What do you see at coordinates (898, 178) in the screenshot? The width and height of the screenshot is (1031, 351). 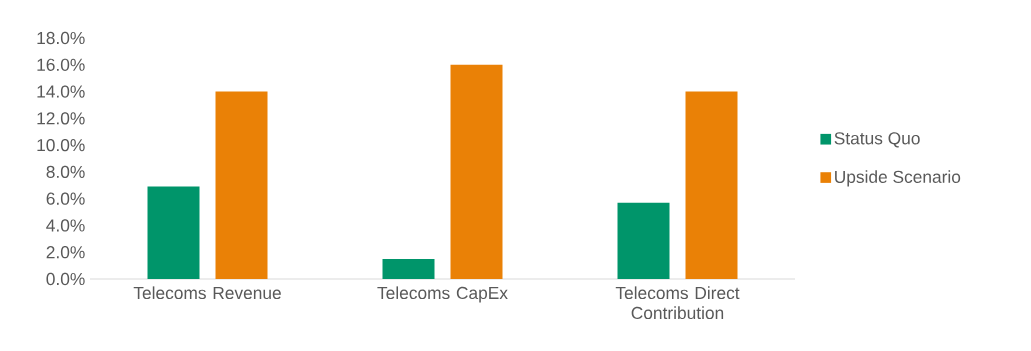 I see `legend-label: Upside Scenario` at bounding box center [898, 178].